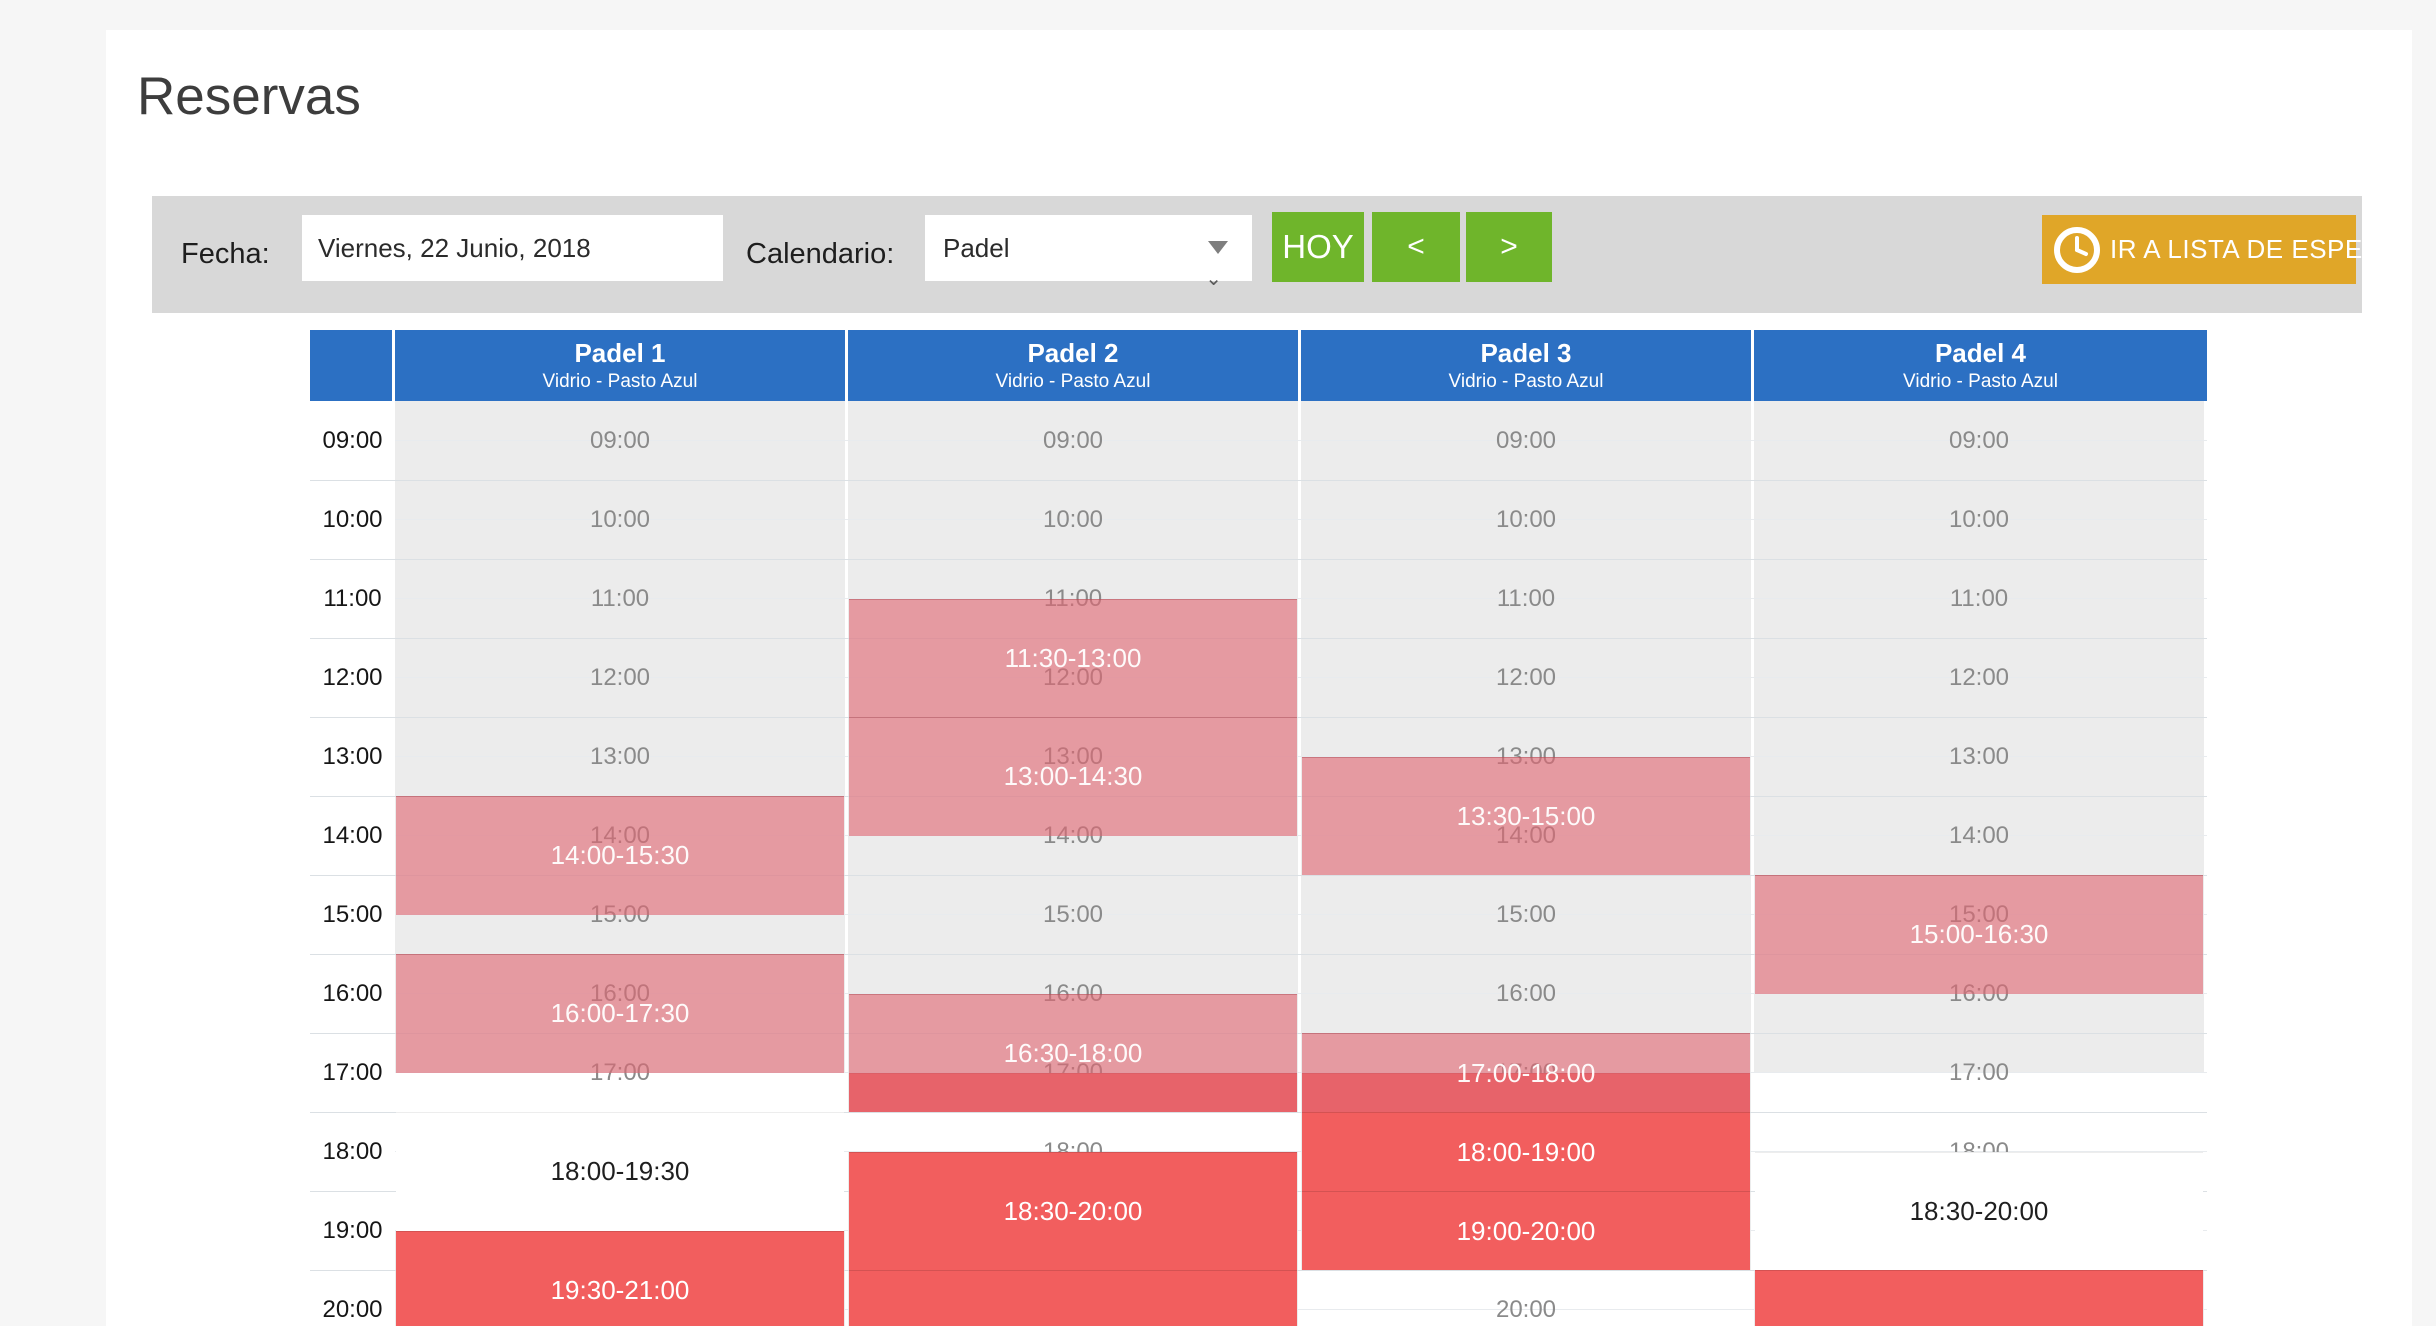 Image resolution: width=2436 pixels, height=1326 pixels. I want to click on booking-block: 16:30-18:00, so click(1073, 1052).